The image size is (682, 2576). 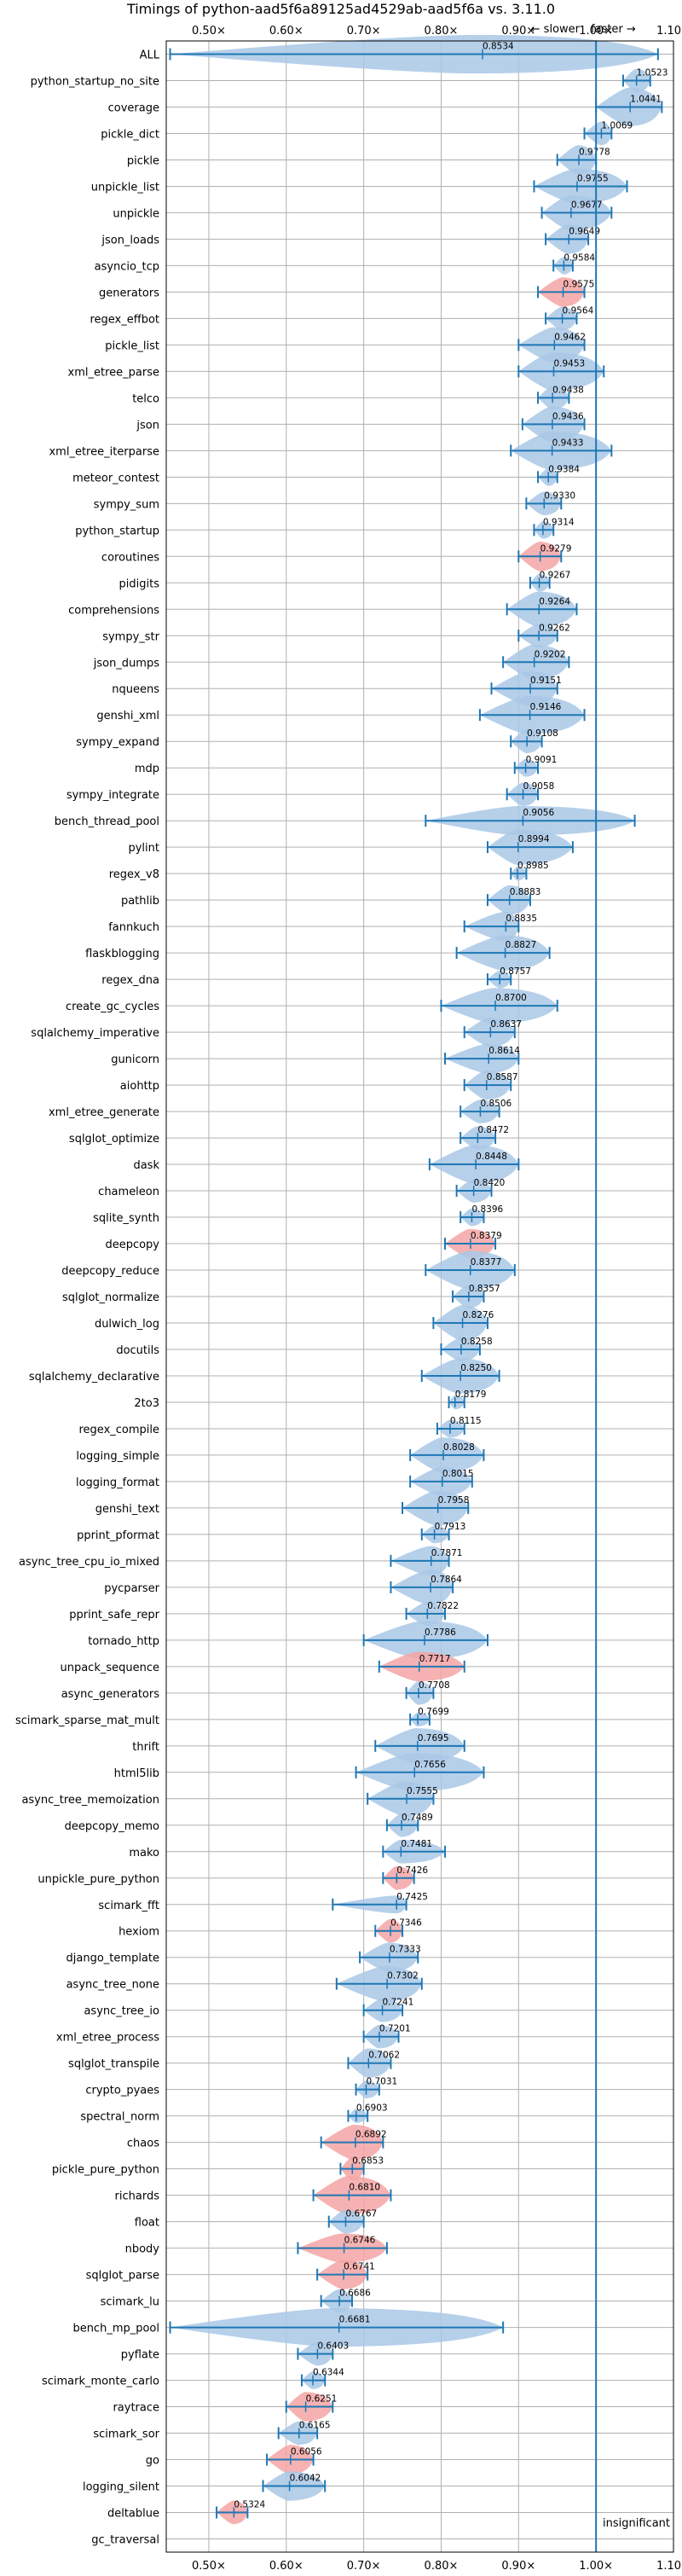 I want to click on xtick-top-labels: 0.50× 0.60× 0.70× 0.80× 0.90× 1.00× 1.10×, so click(x=437, y=31).